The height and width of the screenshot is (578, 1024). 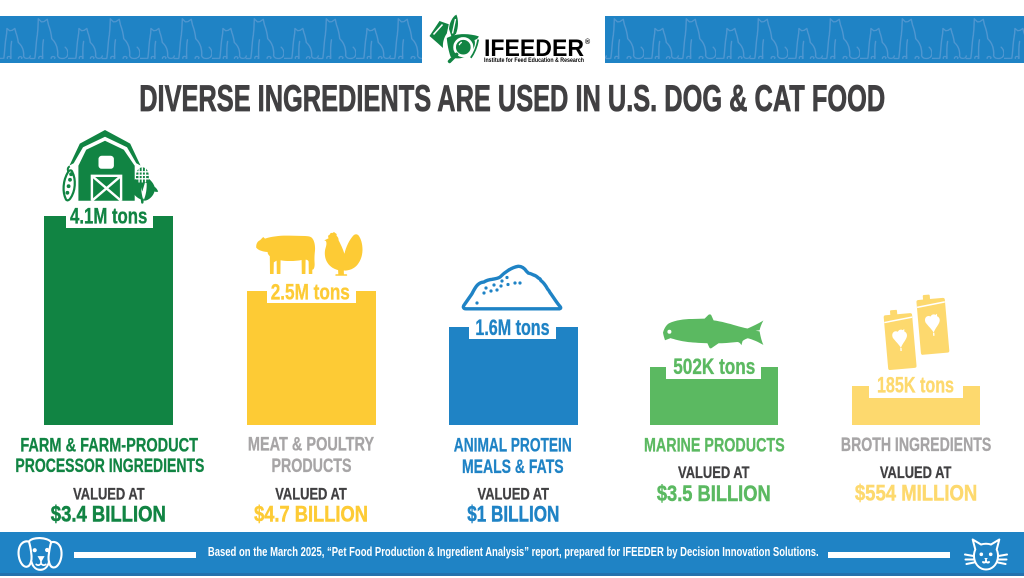 I want to click on svg-text:Institute for Feed Education &: Institute for Feed Education & Research, so click(x=534, y=60).